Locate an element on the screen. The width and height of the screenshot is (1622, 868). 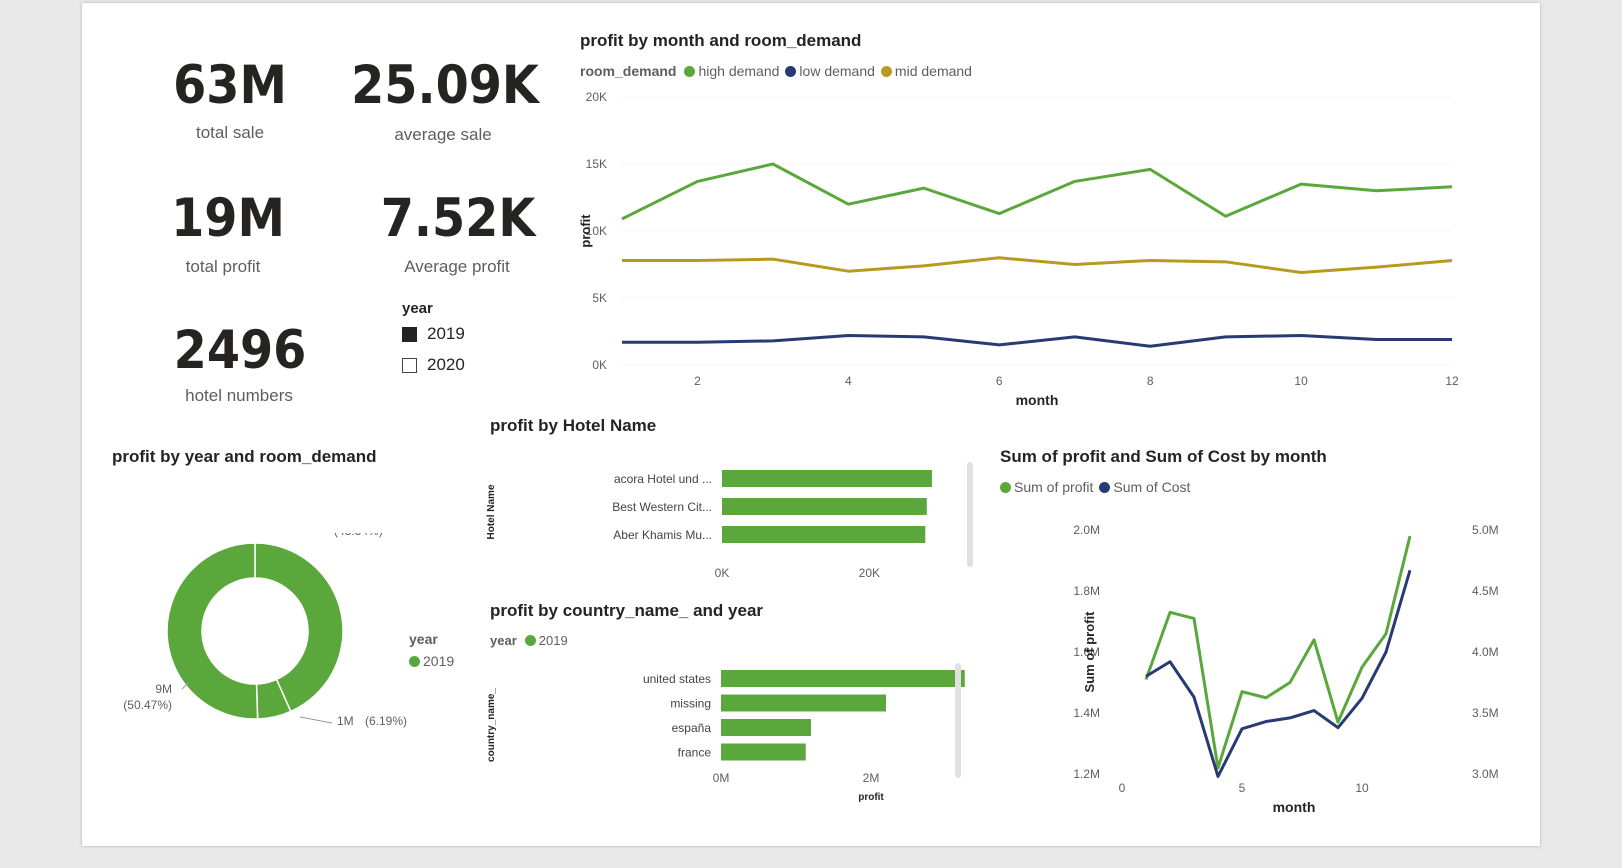
country-chart-scrollbar is located at coordinates (958, 720).